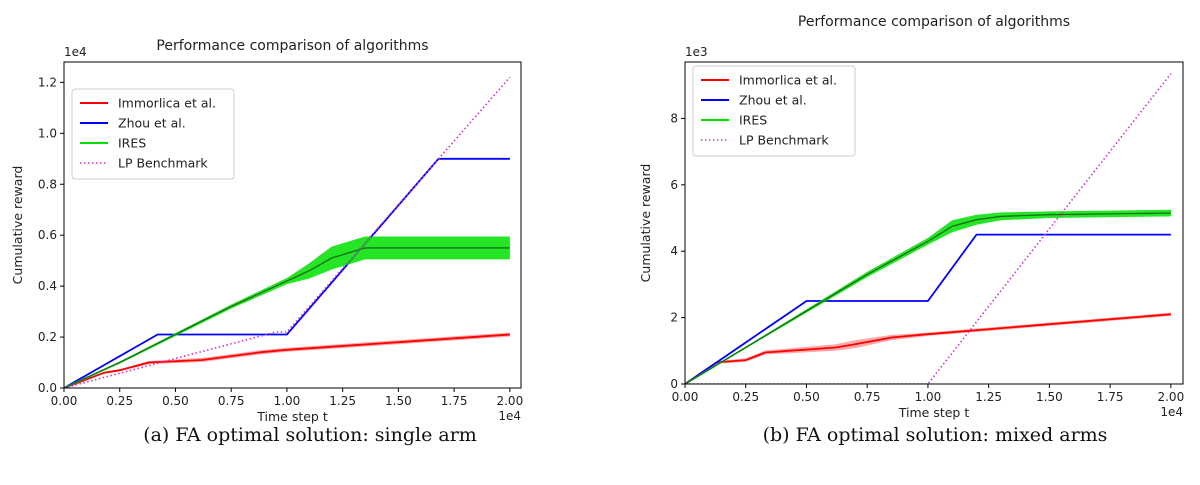 The width and height of the screenshot is (1200, 485). I want to click on y-tick-label: 0.4, so click(47, 286).